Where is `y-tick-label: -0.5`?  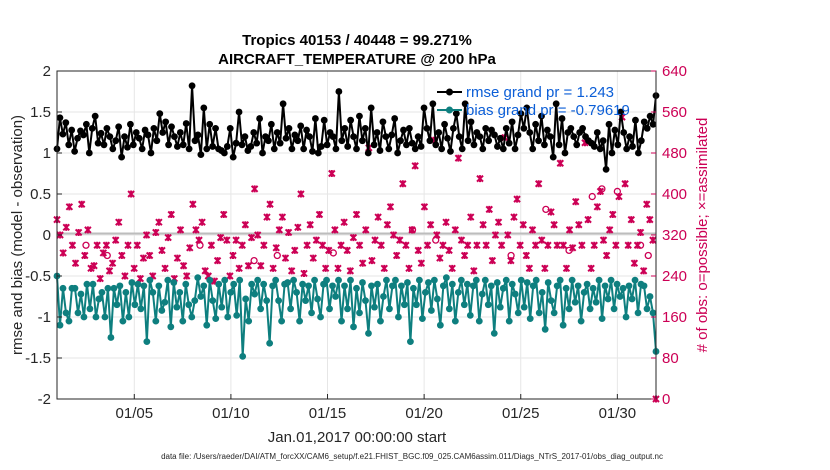
y-tick-label: -0.5 is located at coordinates (38, 276).